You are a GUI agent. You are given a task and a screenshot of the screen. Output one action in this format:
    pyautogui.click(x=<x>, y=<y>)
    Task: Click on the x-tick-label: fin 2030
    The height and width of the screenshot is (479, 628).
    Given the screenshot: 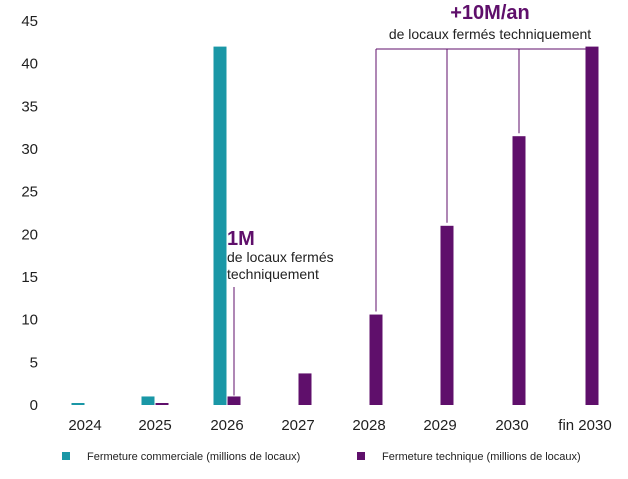 What is the action you would take?
    pyautogui.click(x=584, y=425)
    